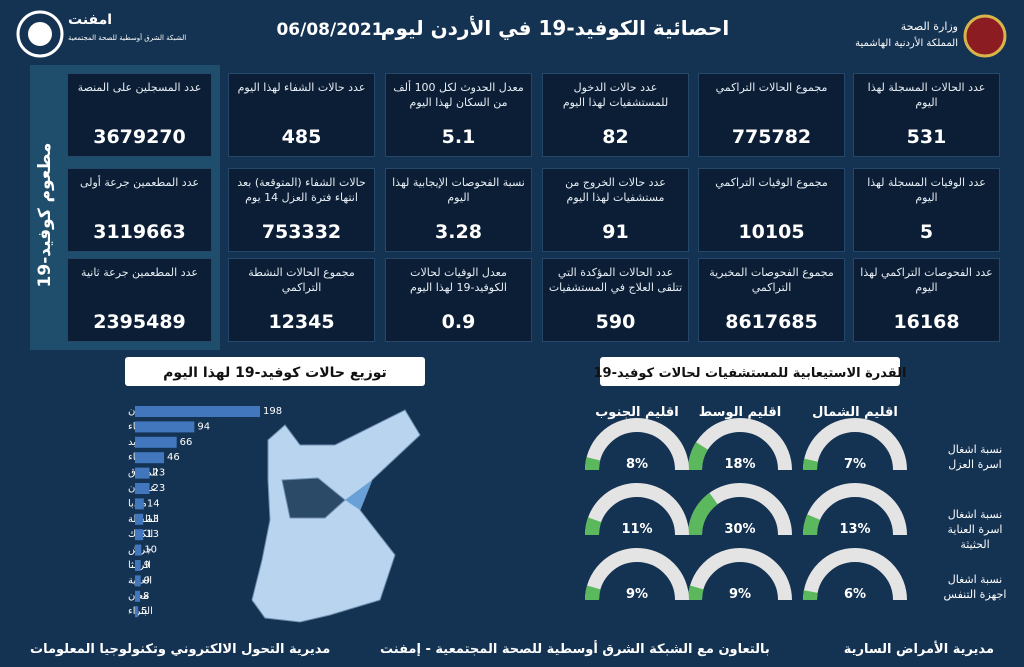 Image resolution: width=1024 pixels, height=667 pixels. Describe the element at coordinates (139, 182) in the screenshot. I see `stat-label: عدد المطعمين جرعة أولى` at that location.